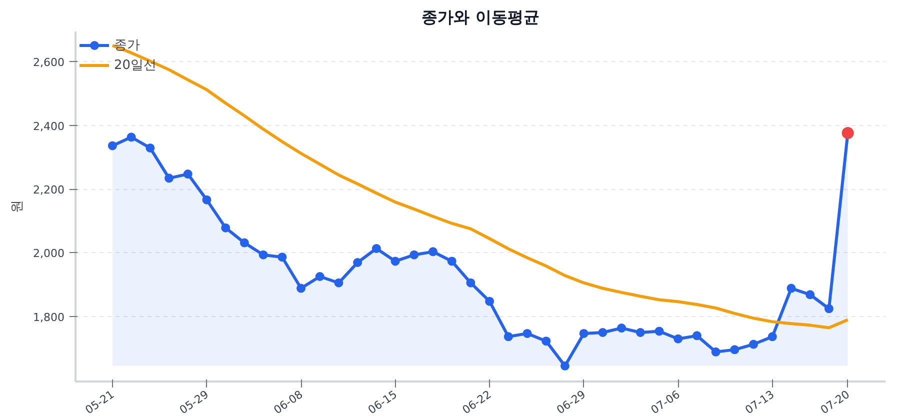  I want to click on y-tick-label: 2,400, so click(49, 126).